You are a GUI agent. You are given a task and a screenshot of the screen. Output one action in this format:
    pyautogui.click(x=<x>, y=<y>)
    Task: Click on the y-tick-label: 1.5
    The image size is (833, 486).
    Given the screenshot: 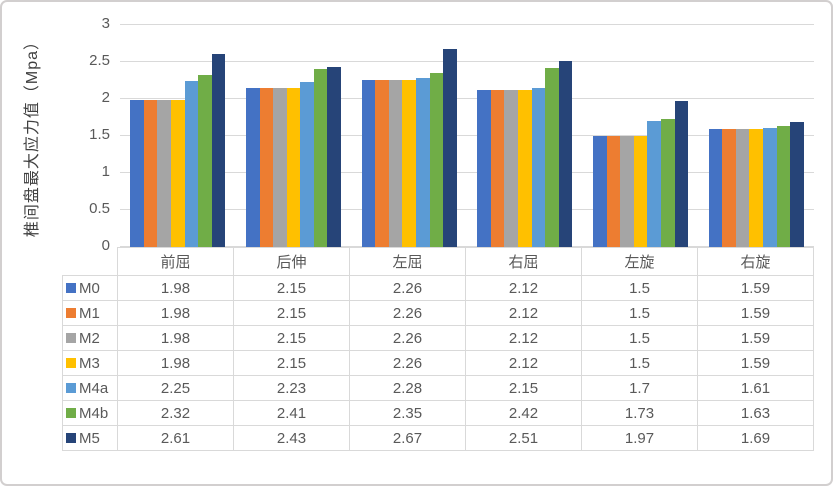 What is the action you would take?
    pyautogui.click(x=99, y=134)
    